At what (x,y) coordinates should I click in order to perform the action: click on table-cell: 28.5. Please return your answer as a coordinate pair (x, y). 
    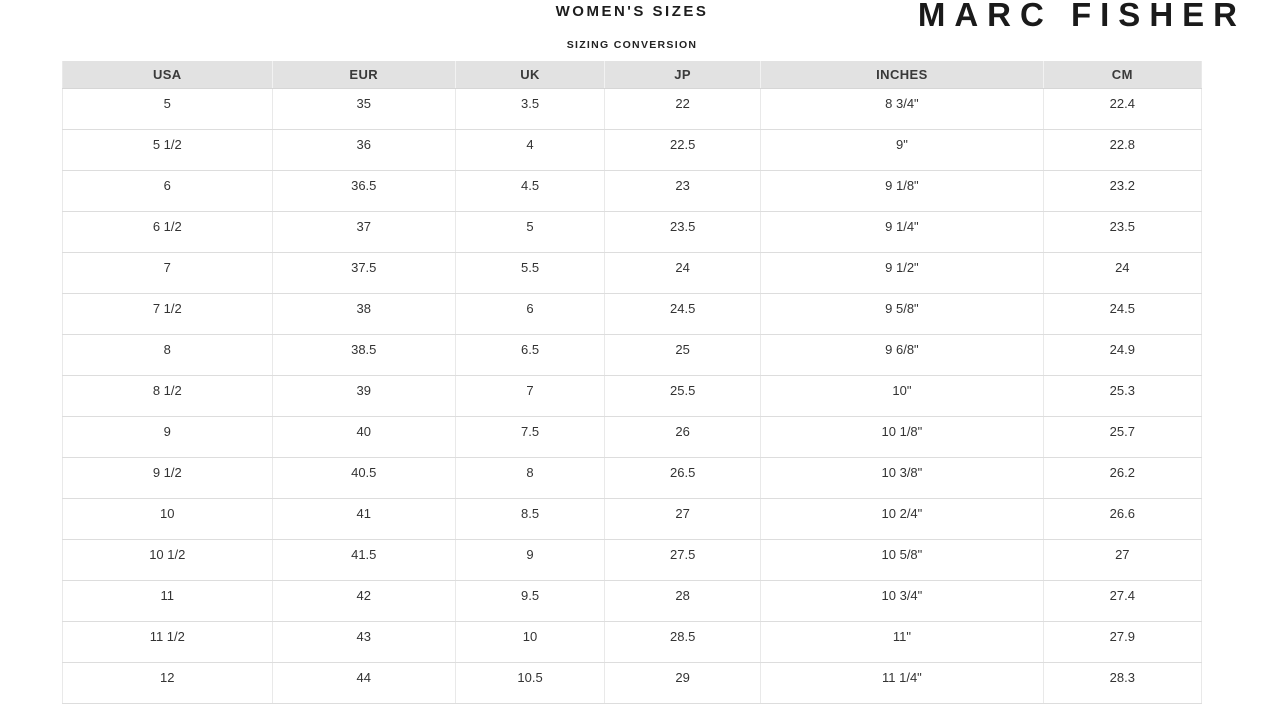
    Looking at the image, I should click on (682, 642).